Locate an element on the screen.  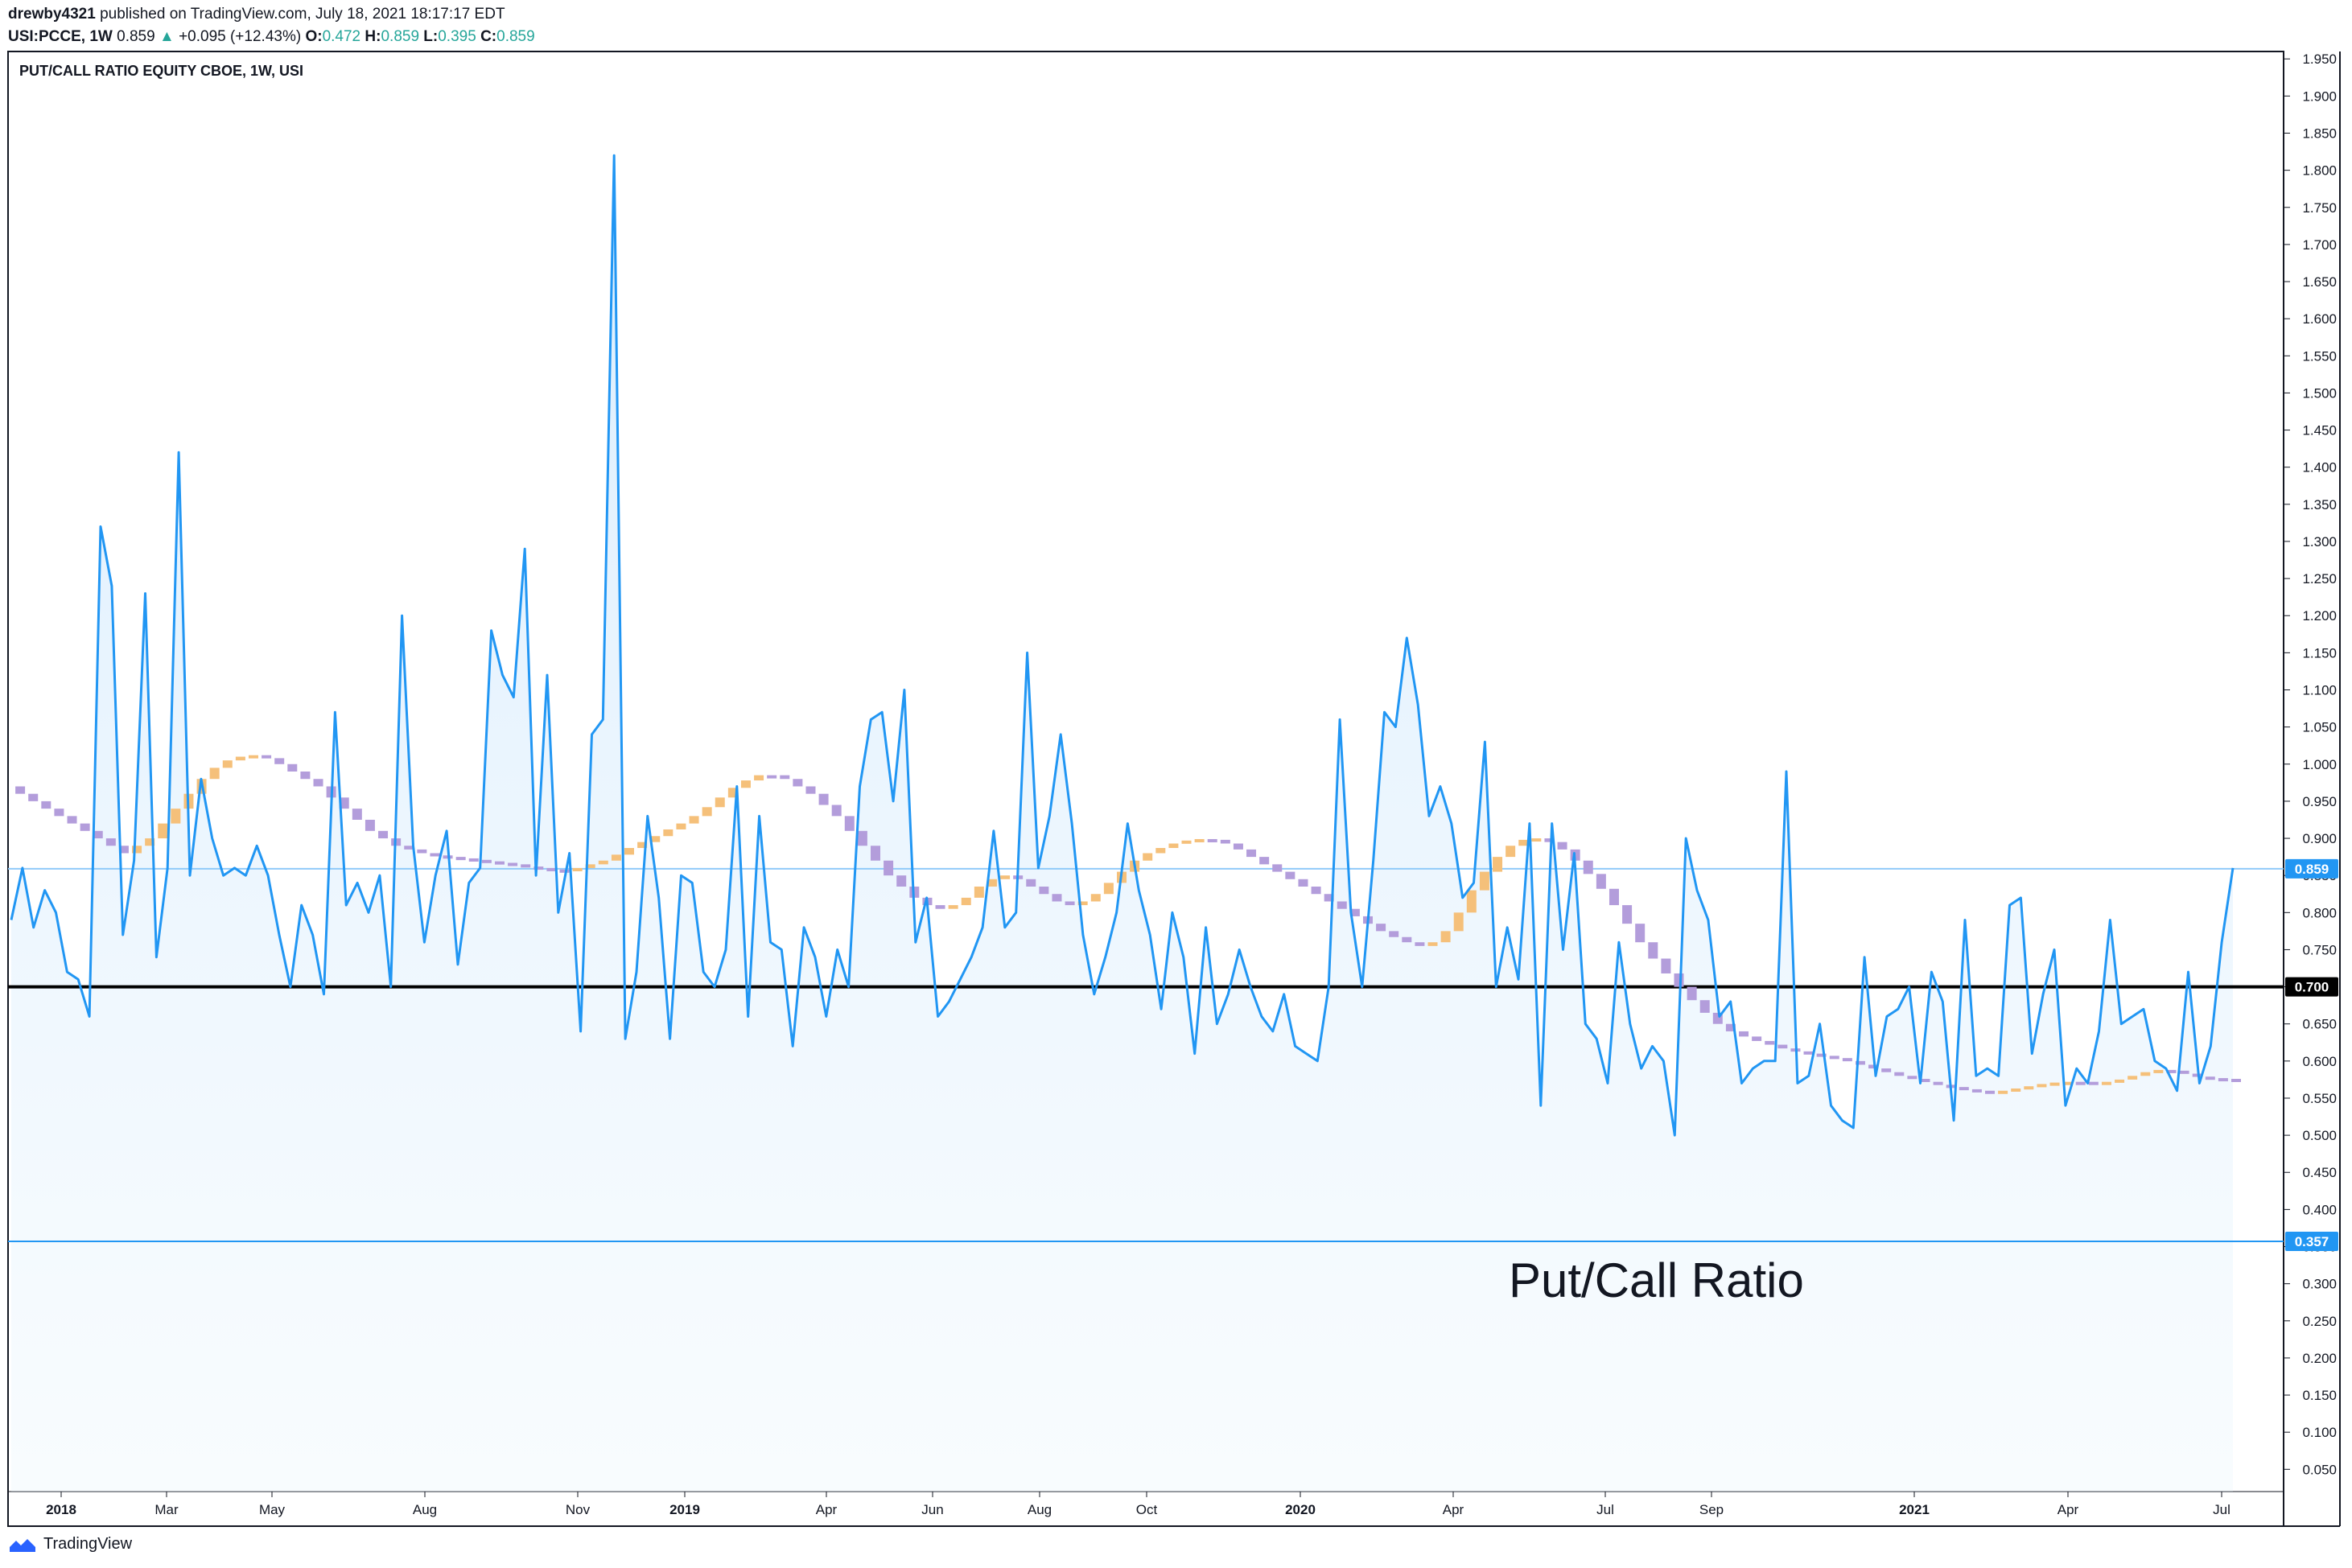
y-tick-label: 1.450 is located at coordinates (2319, 431).